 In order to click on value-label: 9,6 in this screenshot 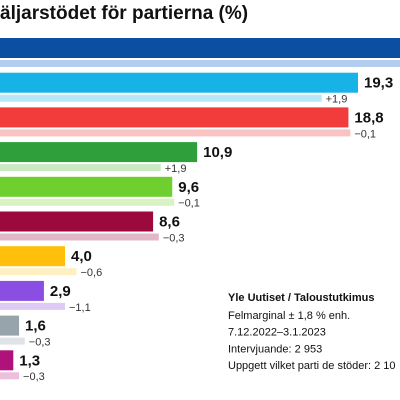, I will do `click(188, 187)`.